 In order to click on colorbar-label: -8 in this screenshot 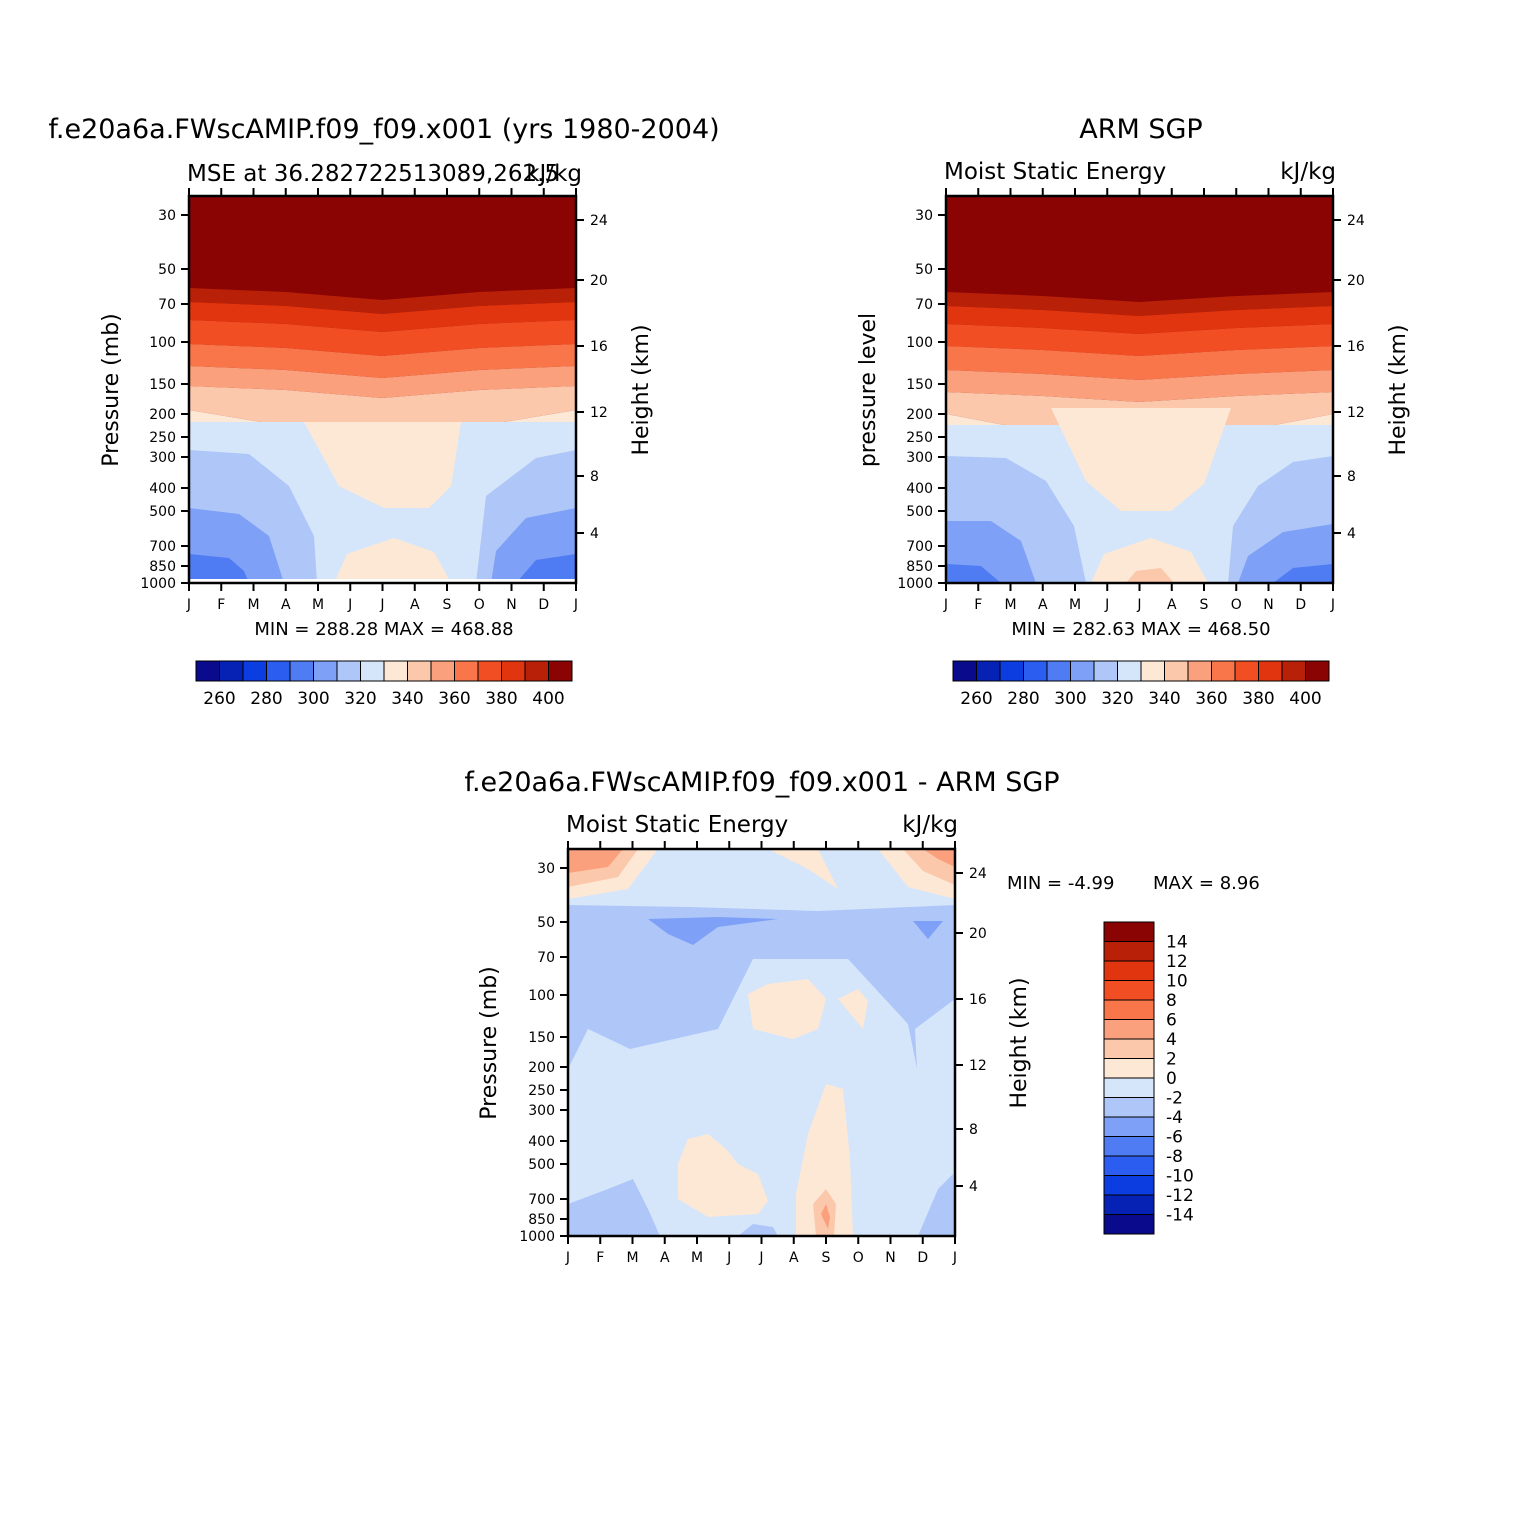, I will do `click(1174, 1157)`.